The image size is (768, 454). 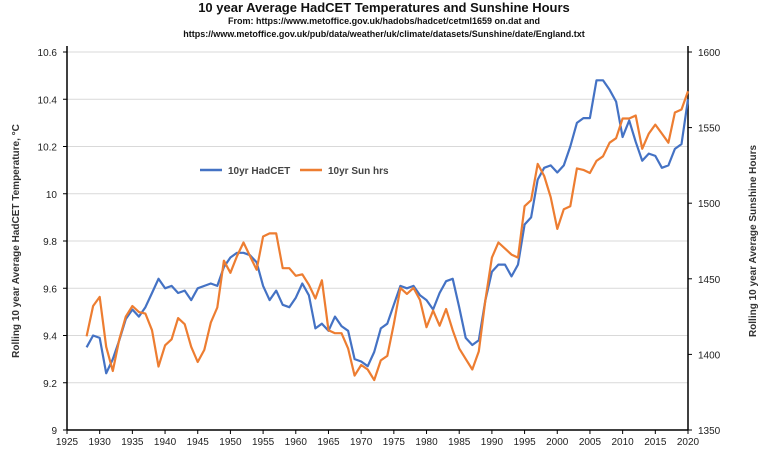 What do you see at coordinates (67, 442) in the screenshot?
I see `x-tick-label: 1925` at bounding box center [67, 442].